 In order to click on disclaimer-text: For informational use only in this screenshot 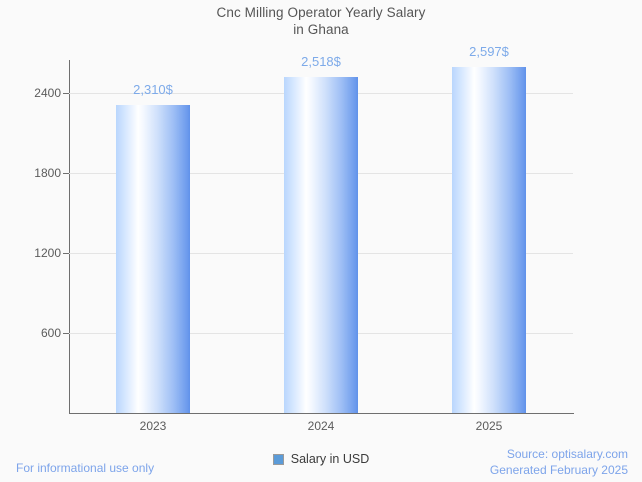, I will do `click(85, 468)`.